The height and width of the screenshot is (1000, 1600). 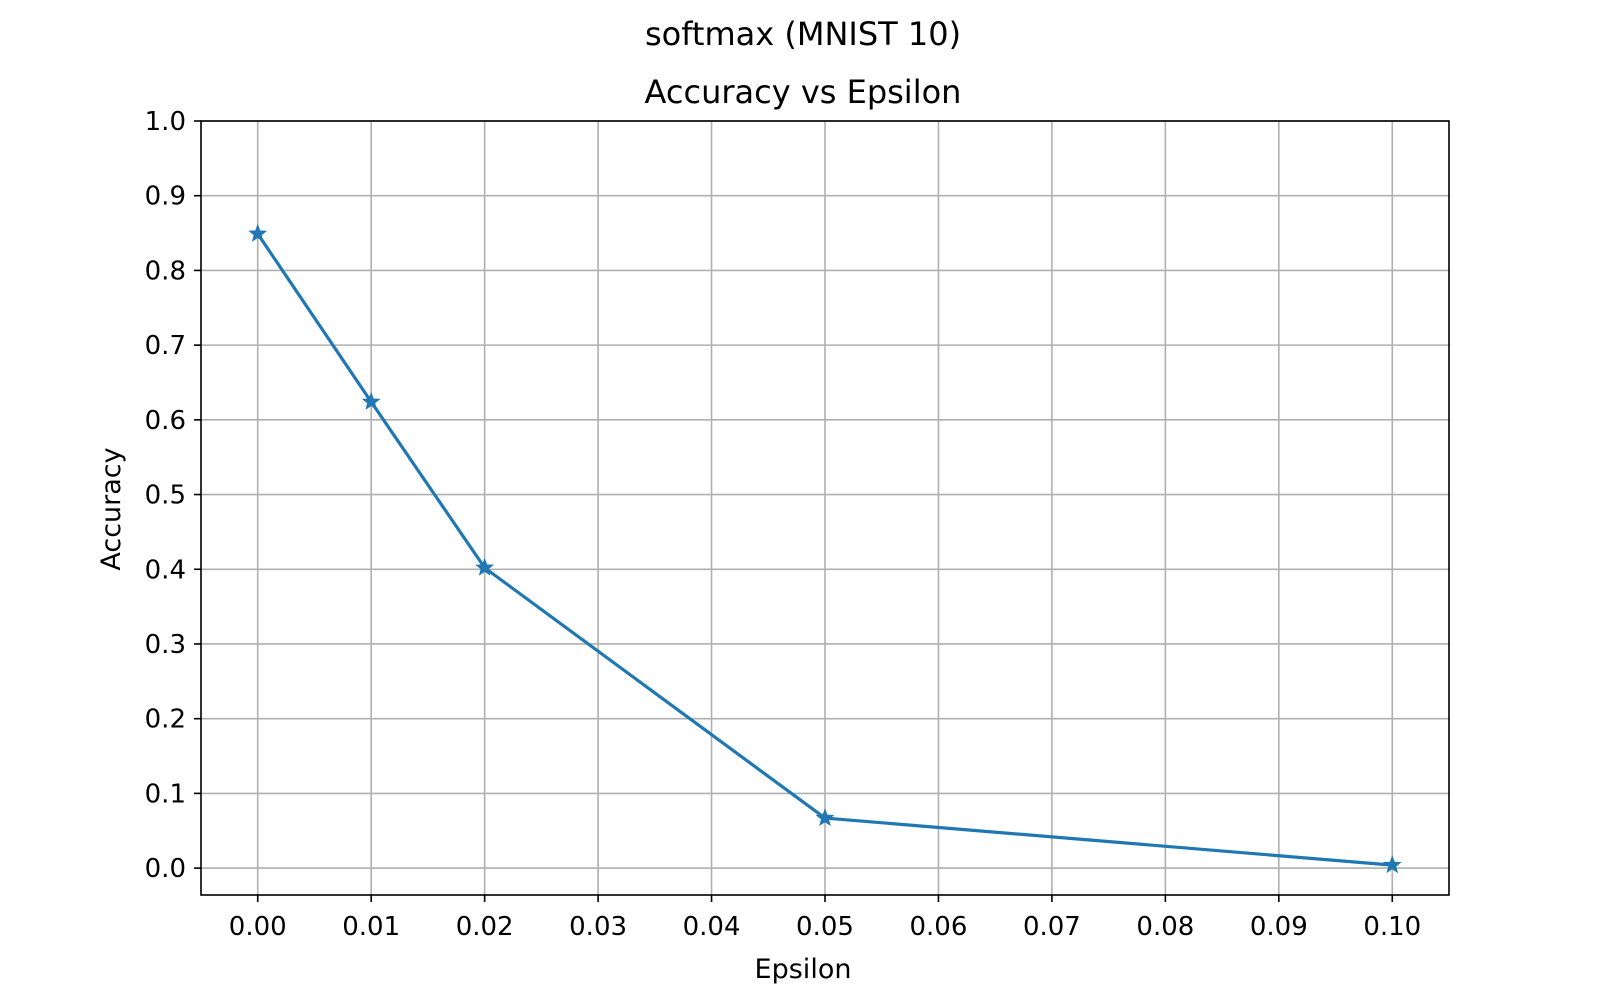 I want to click on x-axis-label: Epsilon, so click(x=803, y=969).